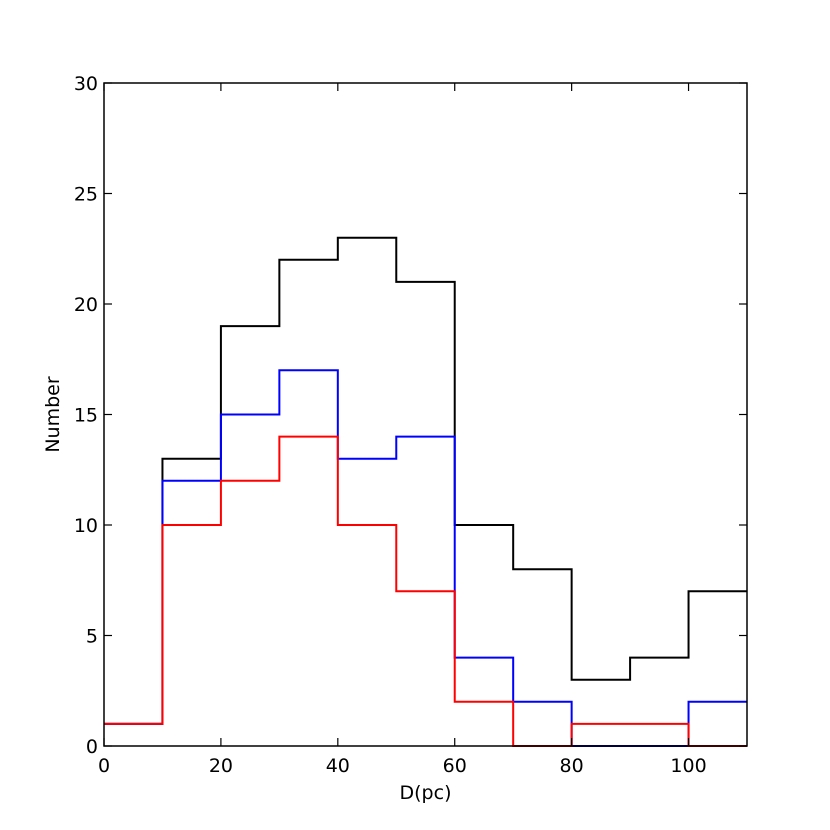 This screenshot has height=830, width=830. What do you see at coordinates (455, 766) in the screenshot?
I see `x-tick-label: 60` at bounding box center [455, 766].